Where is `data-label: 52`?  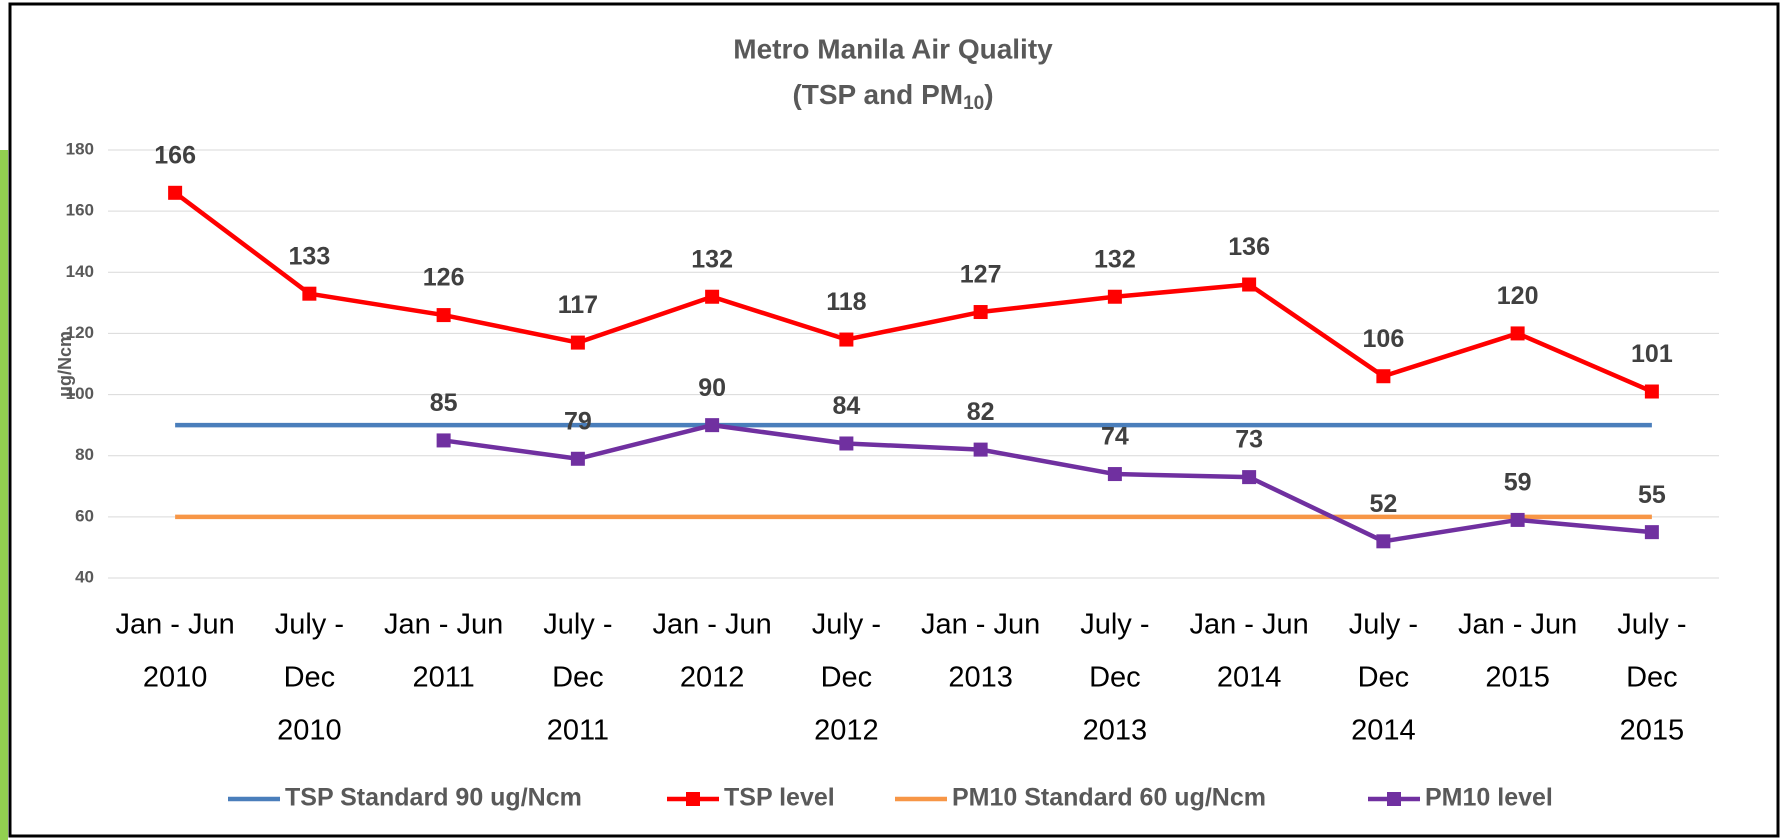
data-label: 52 is located at coordinates (1383, 504).